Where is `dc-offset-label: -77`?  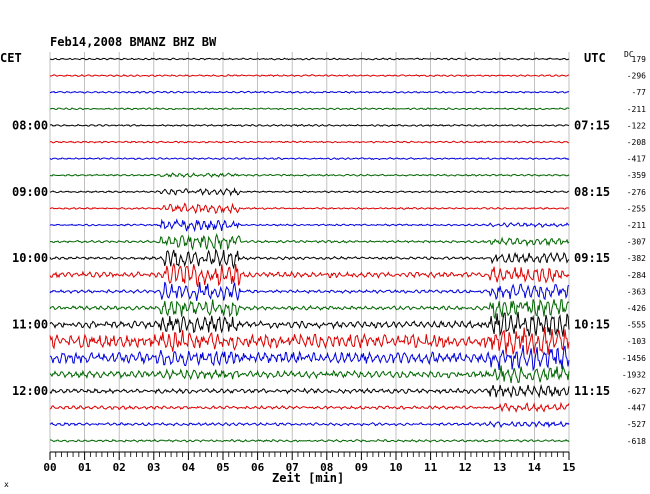 dc-offset-label: -77 is located at coordinates (639, 92).